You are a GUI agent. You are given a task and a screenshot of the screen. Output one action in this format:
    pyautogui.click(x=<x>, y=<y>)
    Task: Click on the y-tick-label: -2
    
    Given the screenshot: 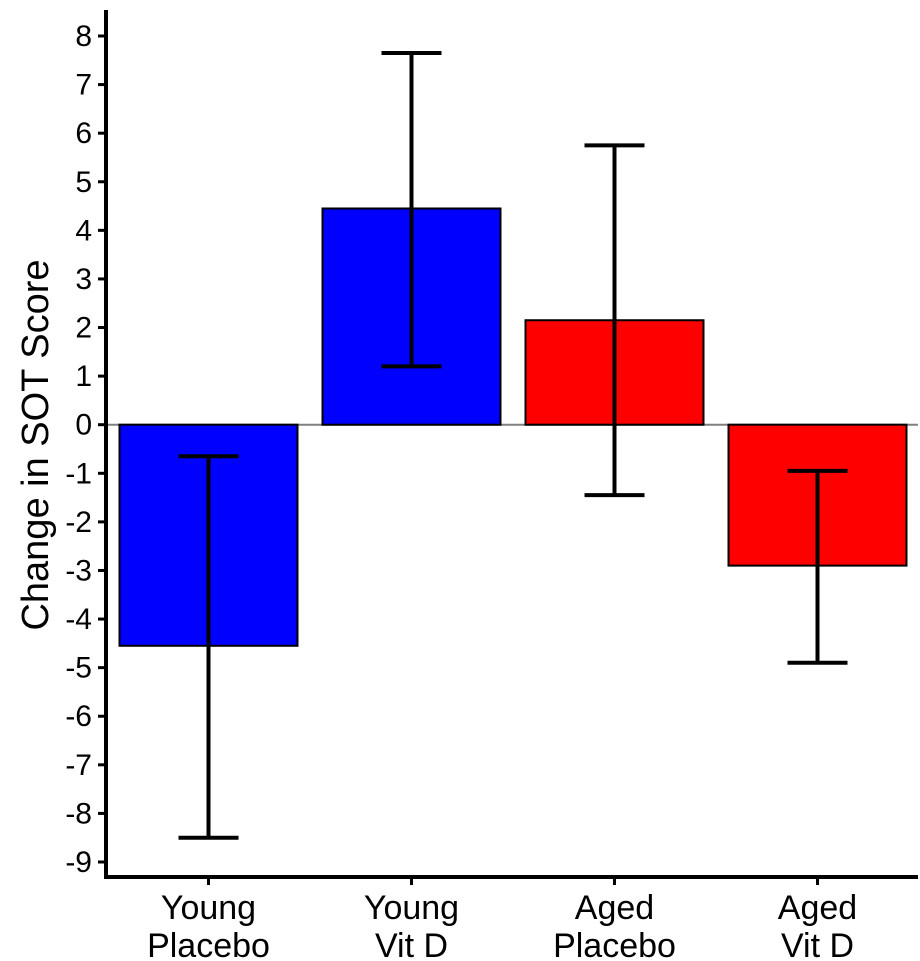 What is the action you would take?
    pyautogui.click(x=78, y=522)
    